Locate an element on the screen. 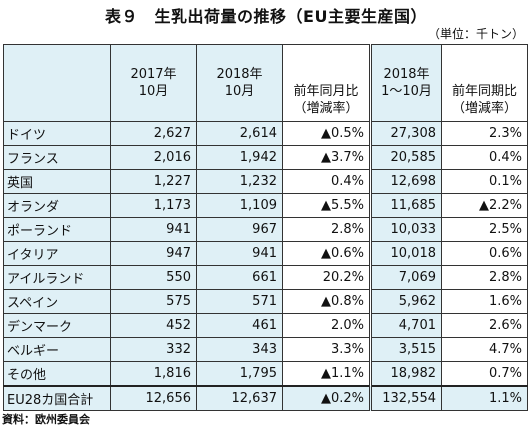 The width and height of the screenshot is (532, 432). cell-yoy_m: 0.4% is located at coordinates (326, 181).